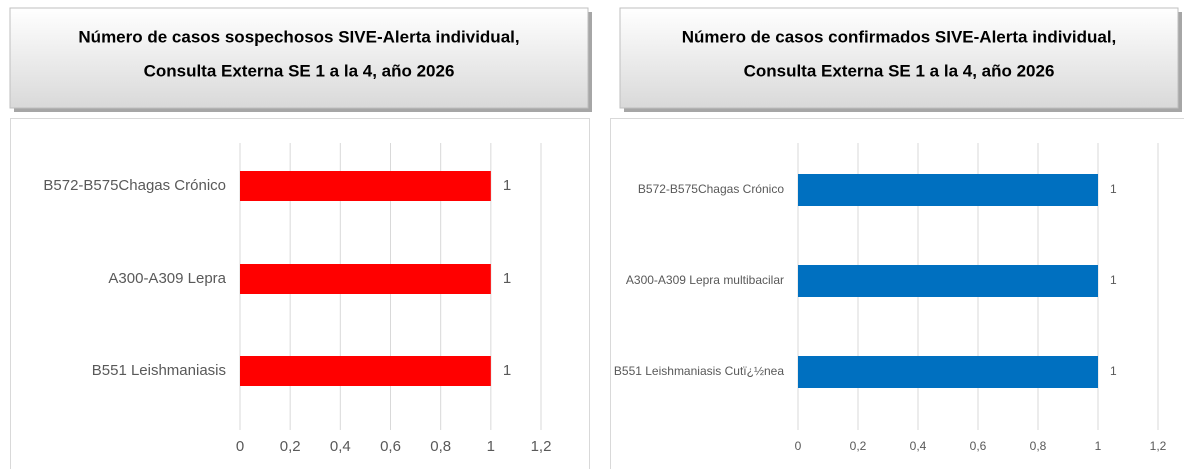 The width and height of the screenshot is (1184, 469). Describe the element at coordinates (167, 278) in the screenshot. I see `y-tick-label: A300-A309 Lepra` at that location.